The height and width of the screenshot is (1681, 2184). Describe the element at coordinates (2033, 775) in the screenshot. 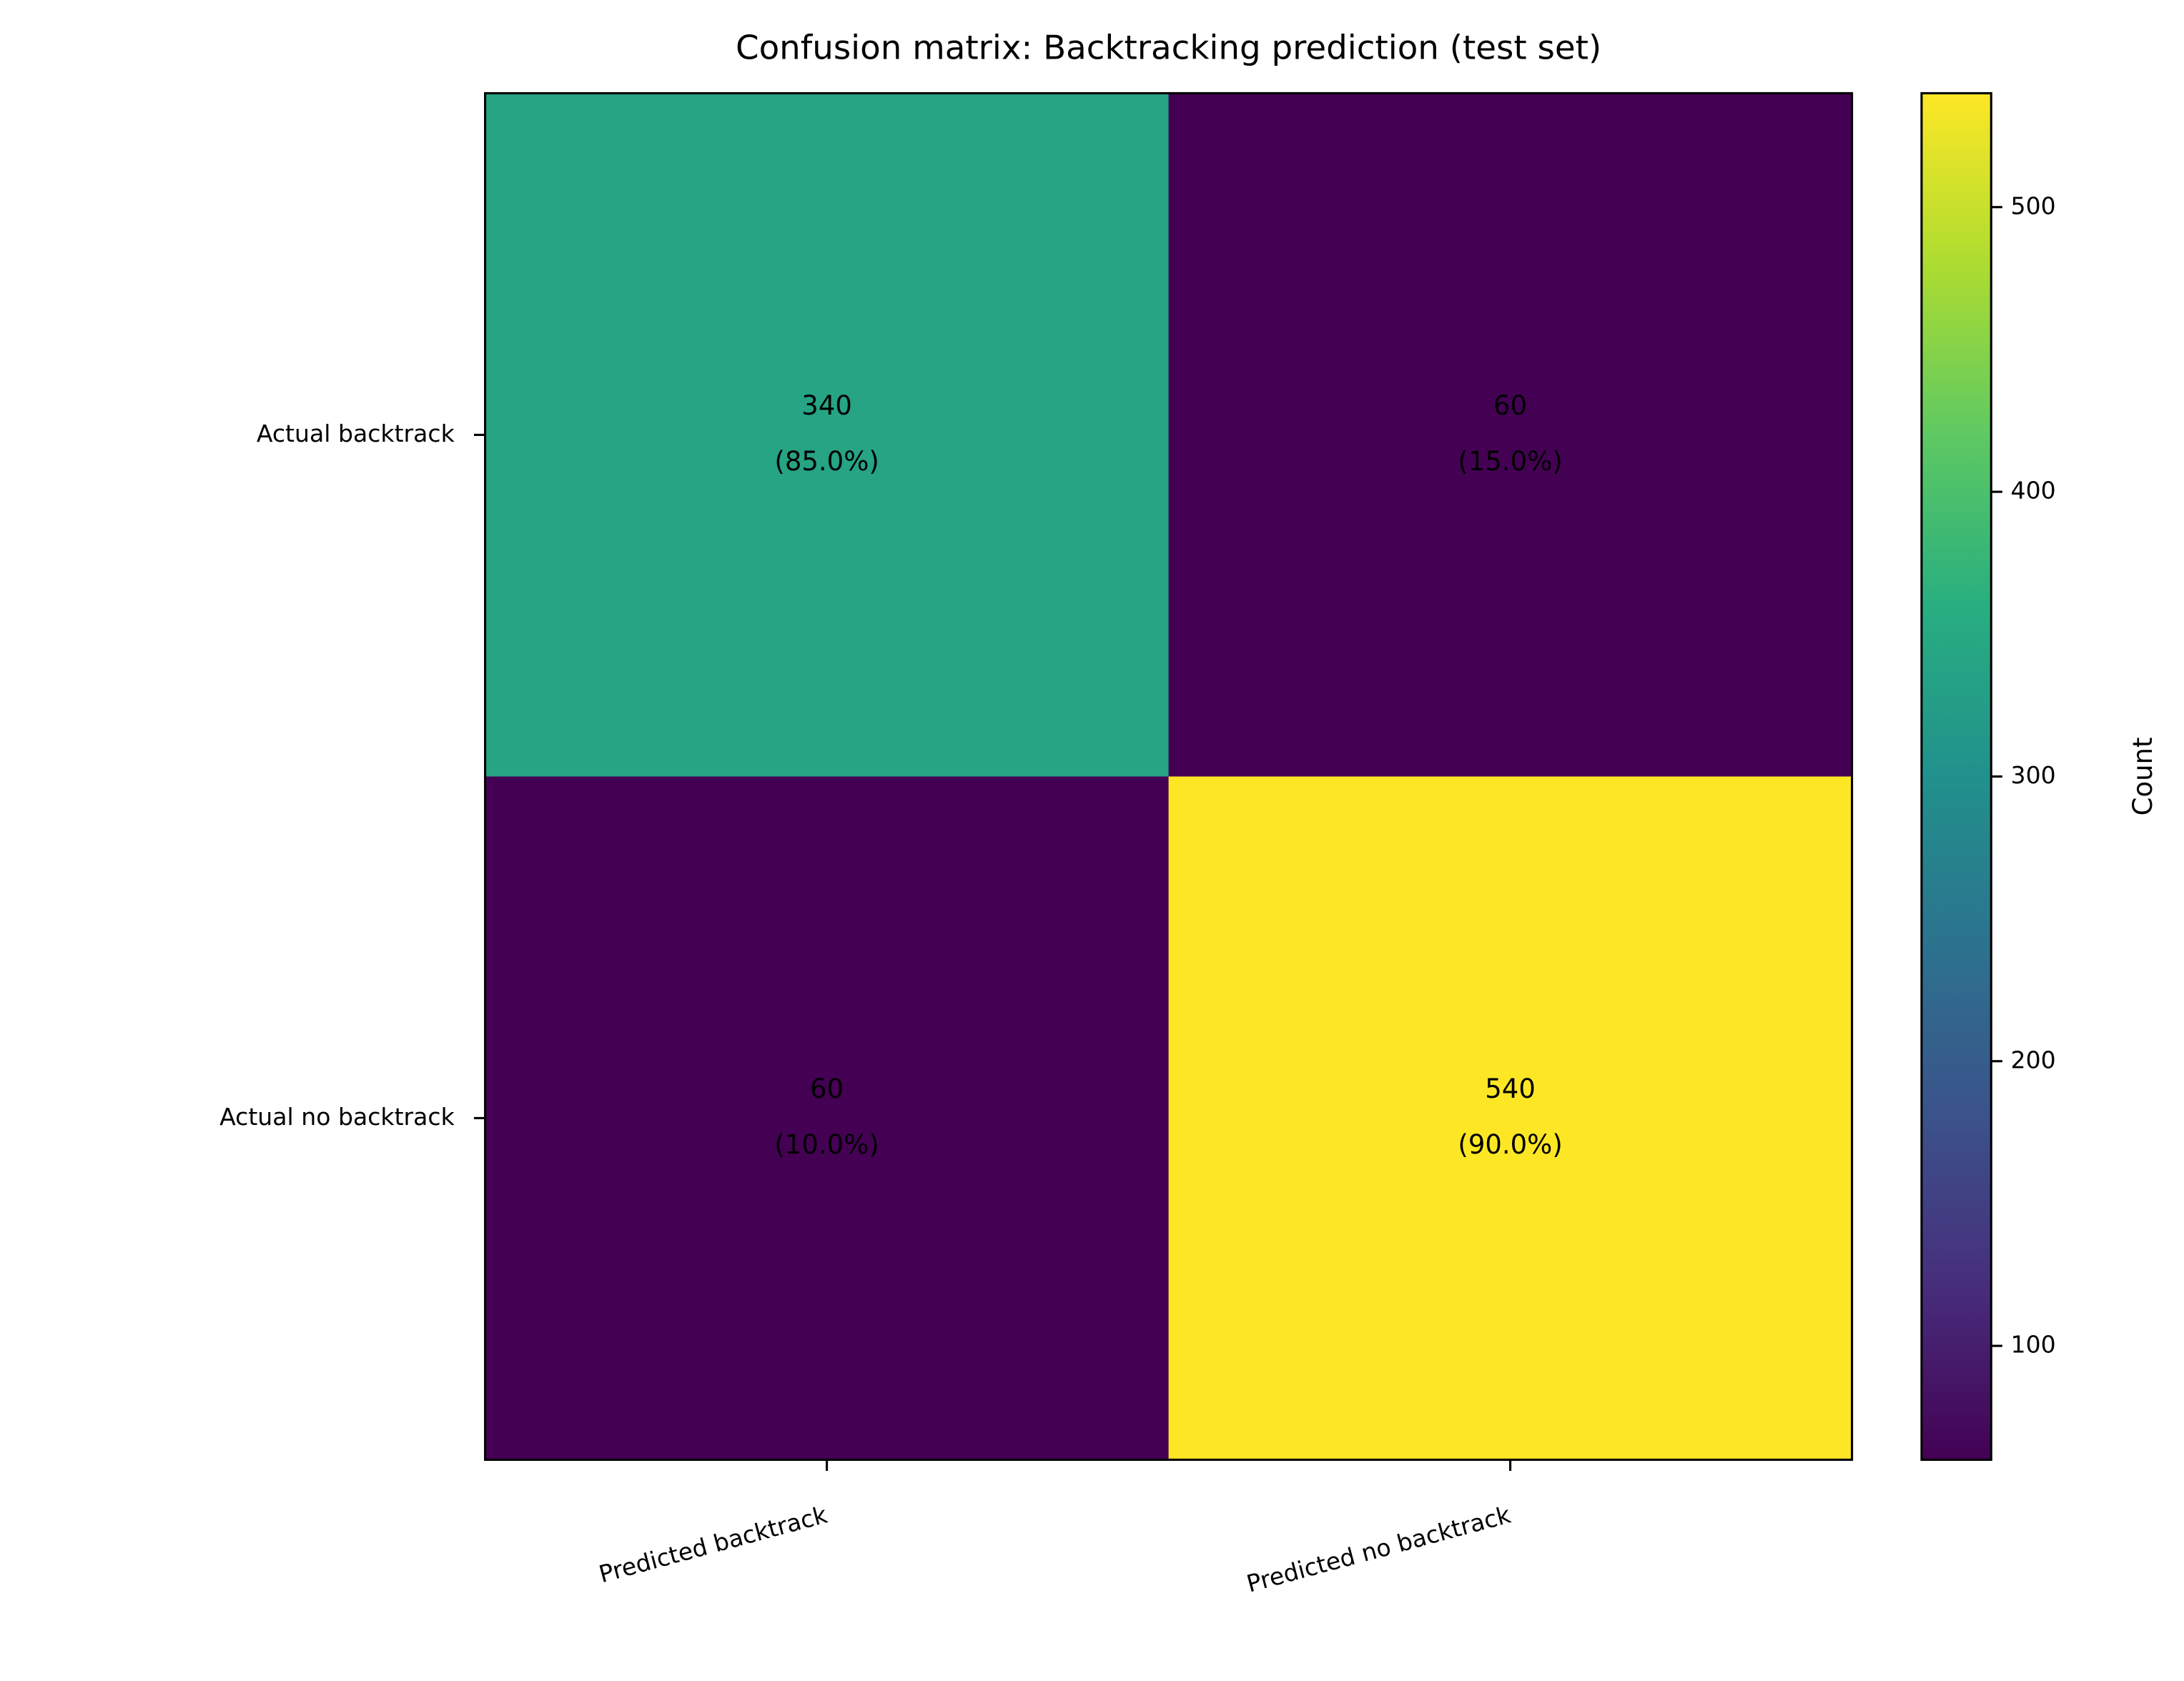

I see `colorbar-tick-label: 300` at that location.